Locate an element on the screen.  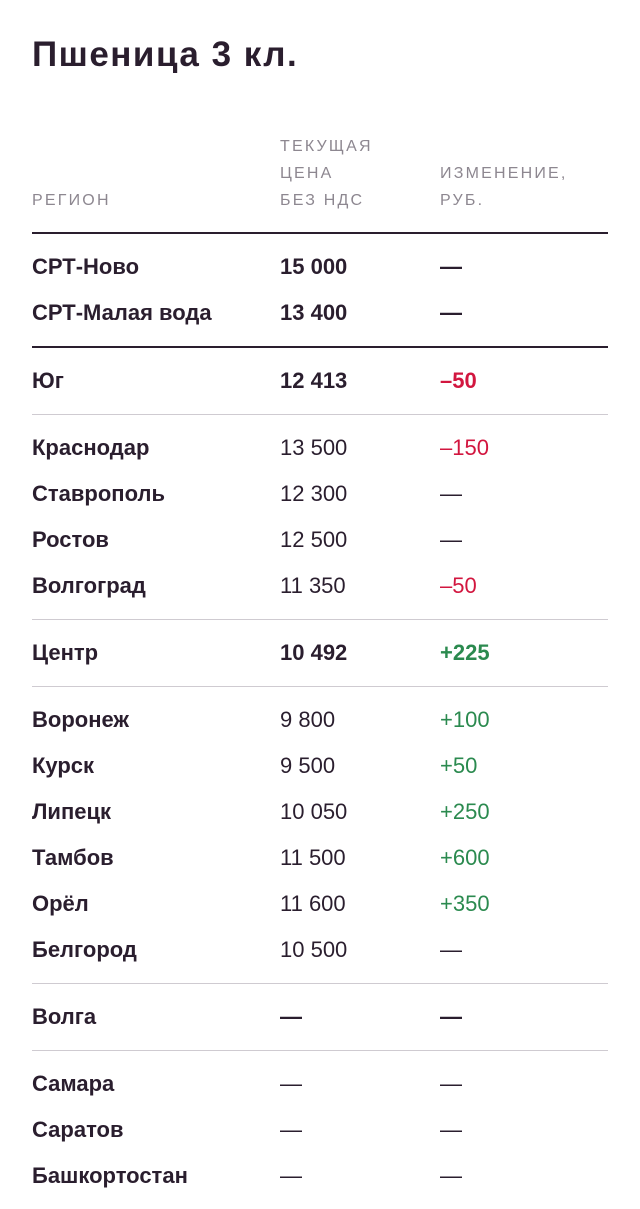
price-cell: 11 600 is located at coordinates (313, 903).